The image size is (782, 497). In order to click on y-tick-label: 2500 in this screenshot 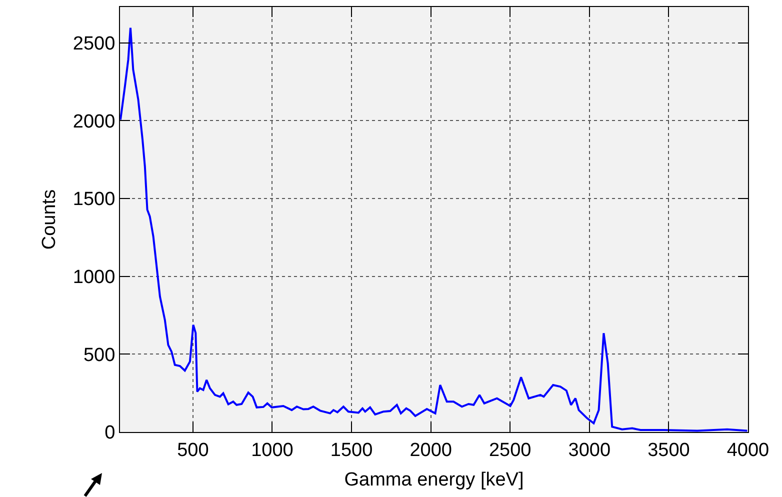, I will do `click(94, 43)`.